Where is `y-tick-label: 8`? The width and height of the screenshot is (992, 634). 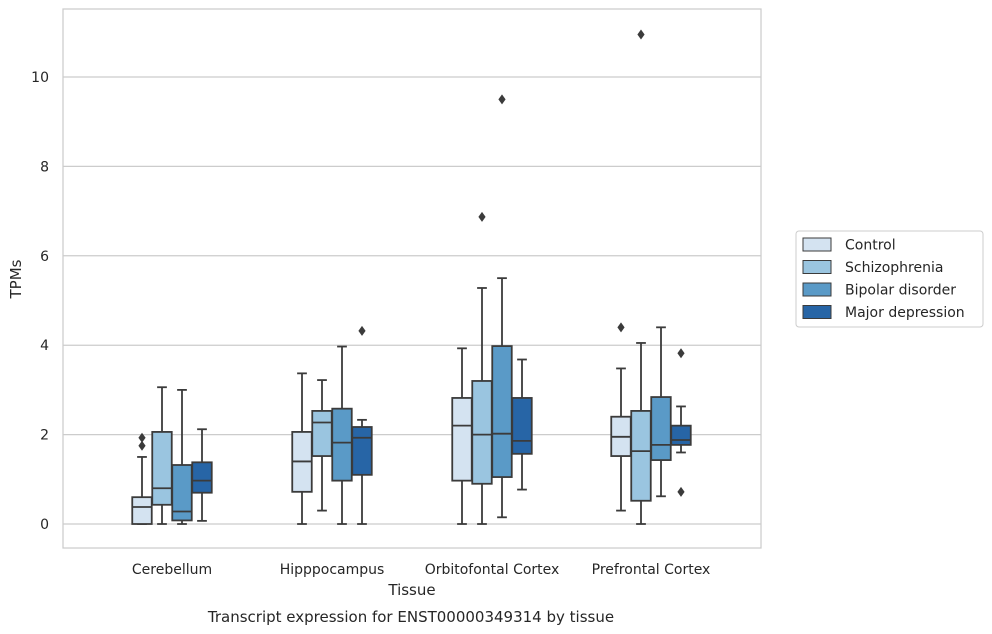 y-tick-label: 8 is located at coordinates (44, 167).